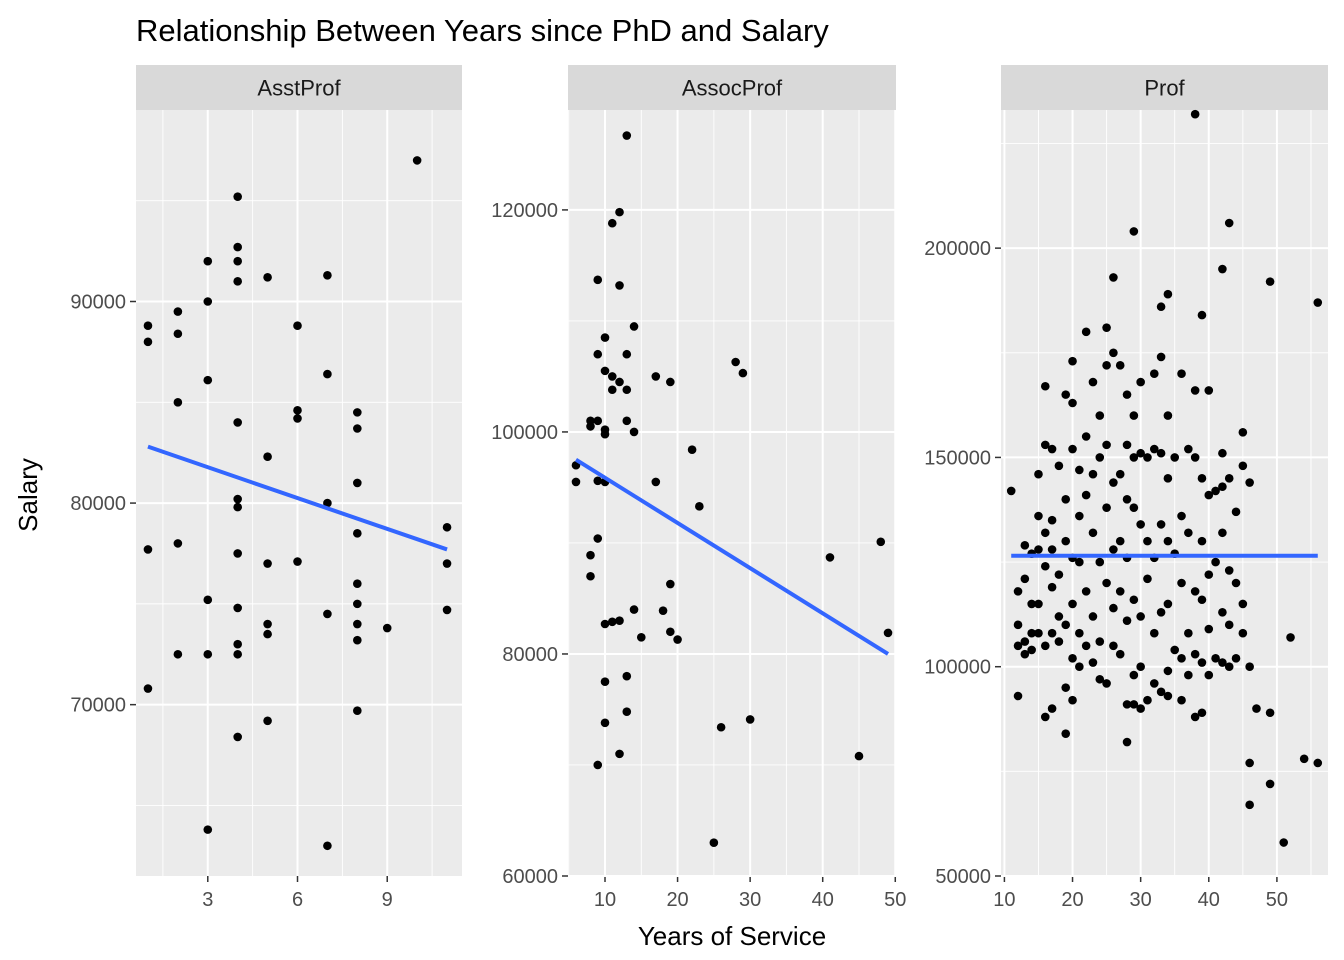 The image size is (1344, 960). I want to click on y-axis-title: Salary, so click(28, 495).